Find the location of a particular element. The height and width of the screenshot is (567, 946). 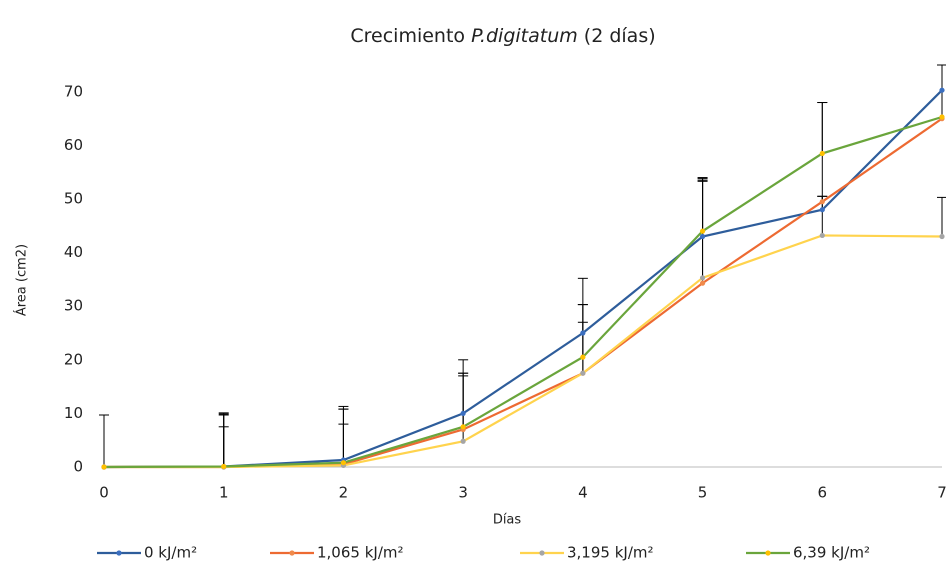

x-tick-label: 4 is located at coordinates (583, 493).